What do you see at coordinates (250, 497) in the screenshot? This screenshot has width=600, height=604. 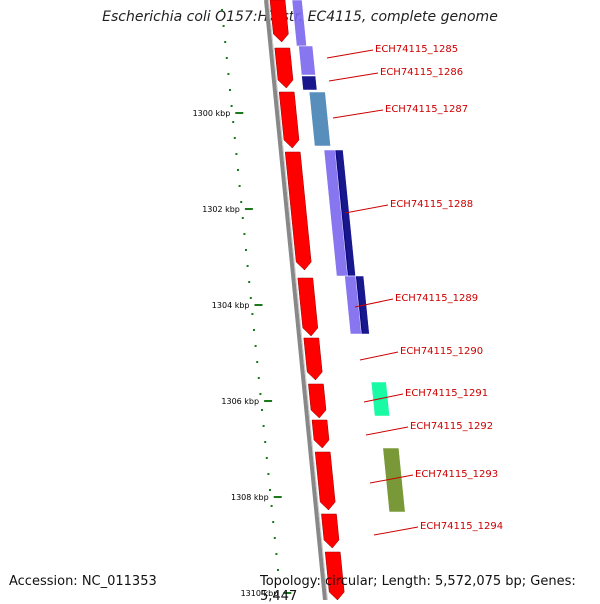 I see `tick-label: 1308 kbp` at bounding box center [250, 497].